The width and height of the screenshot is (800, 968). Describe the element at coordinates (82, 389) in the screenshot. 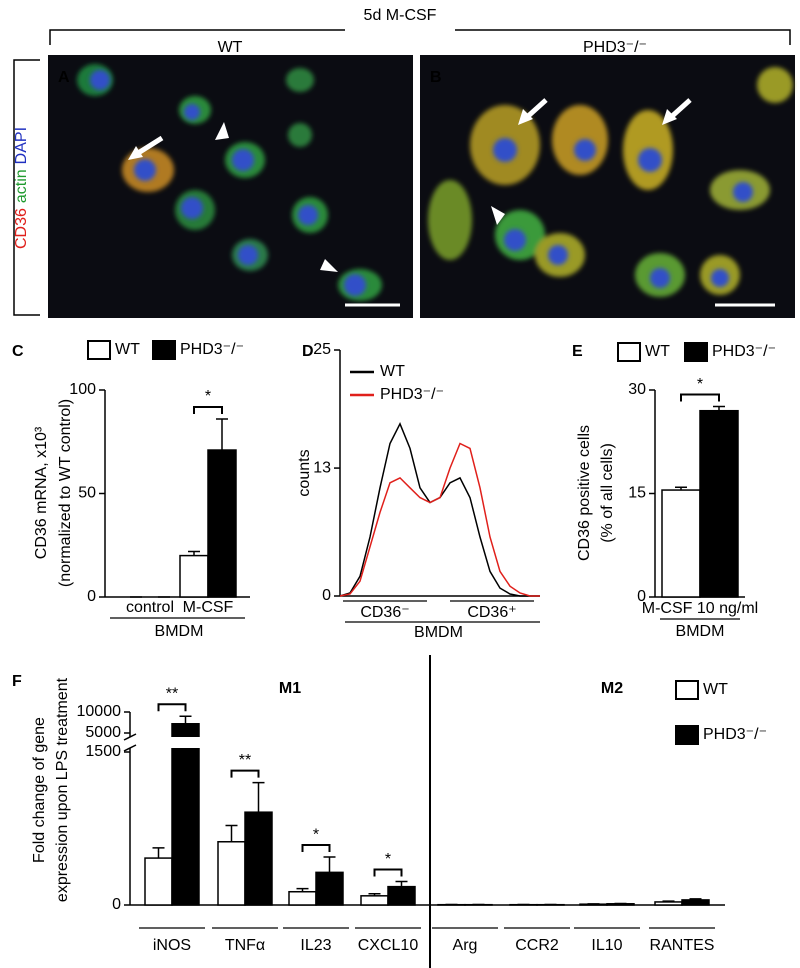

I see `y-tick-label: 100` at that location.